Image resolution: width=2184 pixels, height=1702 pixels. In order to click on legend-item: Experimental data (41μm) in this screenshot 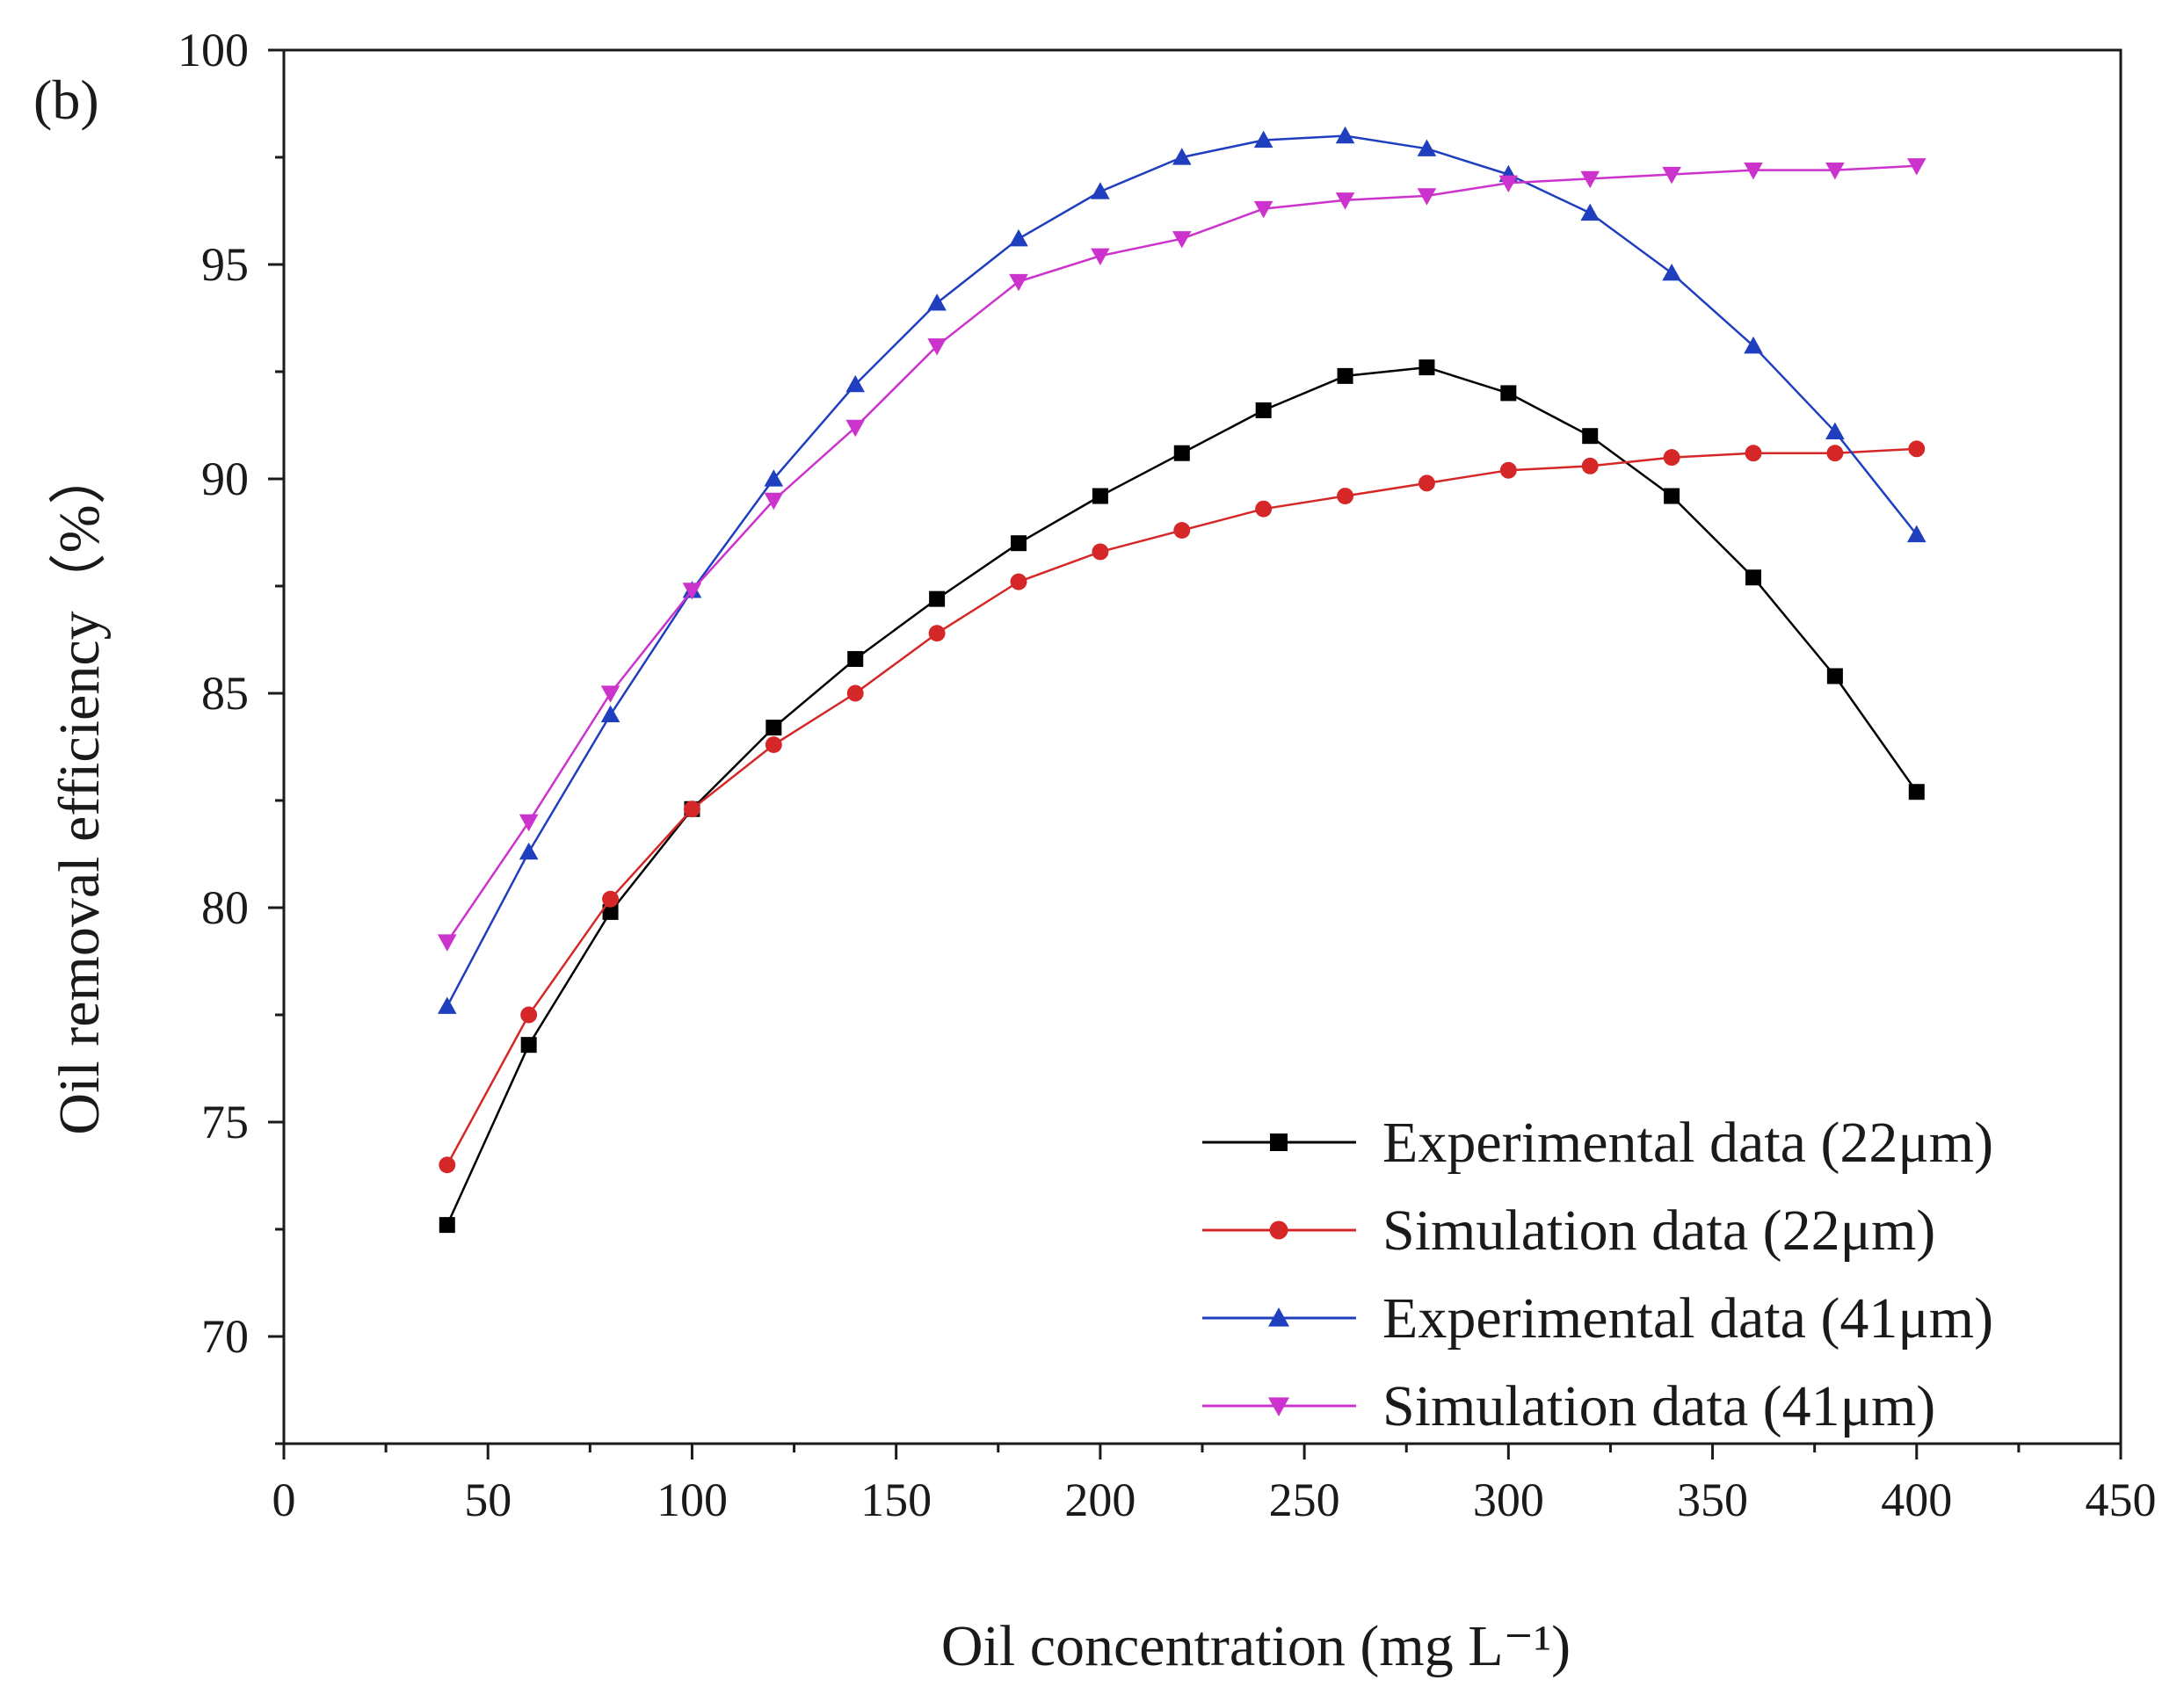, I will do `click(1597, 1318)`.